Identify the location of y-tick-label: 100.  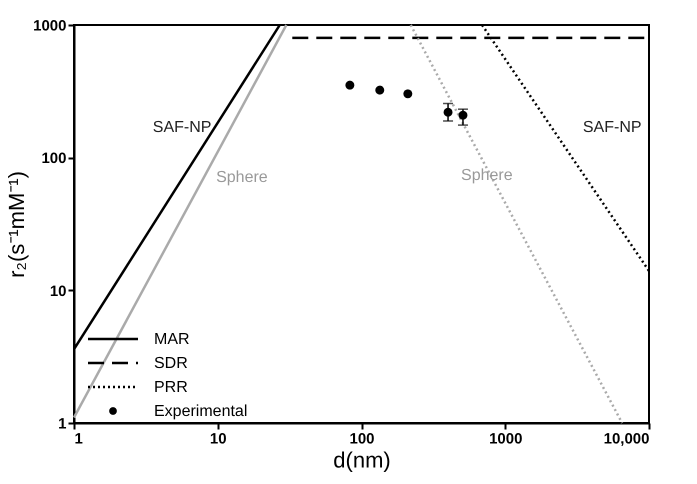
(53, 159).